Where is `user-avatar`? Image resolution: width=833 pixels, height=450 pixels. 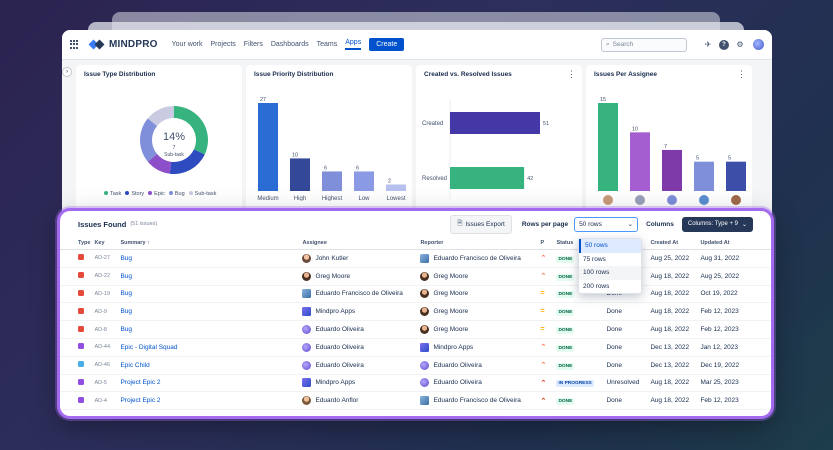
user-avatar is located at coordinates (758, 44).